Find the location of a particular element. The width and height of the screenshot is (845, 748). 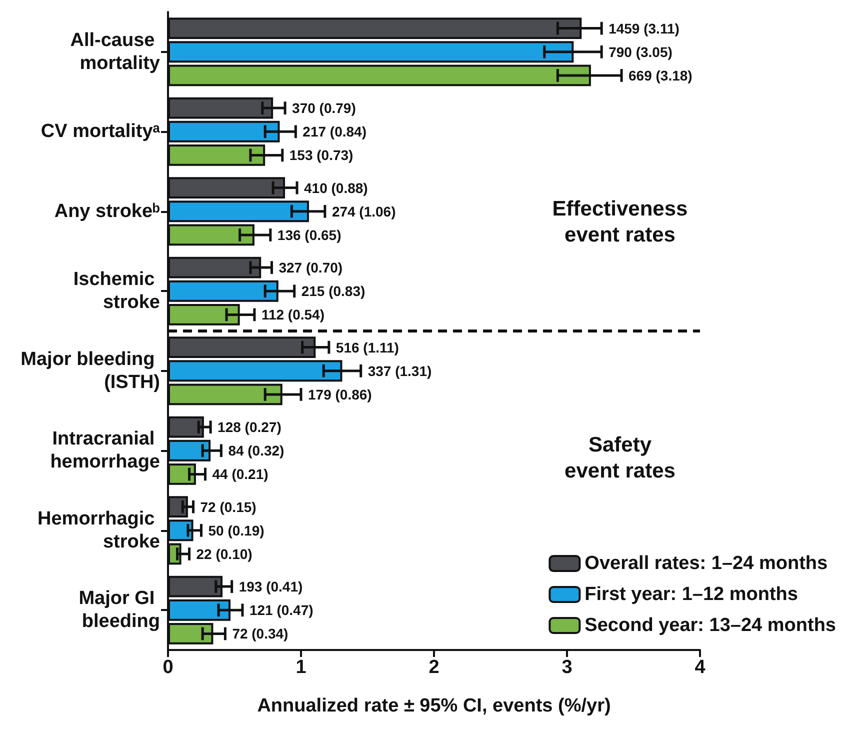

data-label: 128 (0.27) is located at coordinates (250, 427).